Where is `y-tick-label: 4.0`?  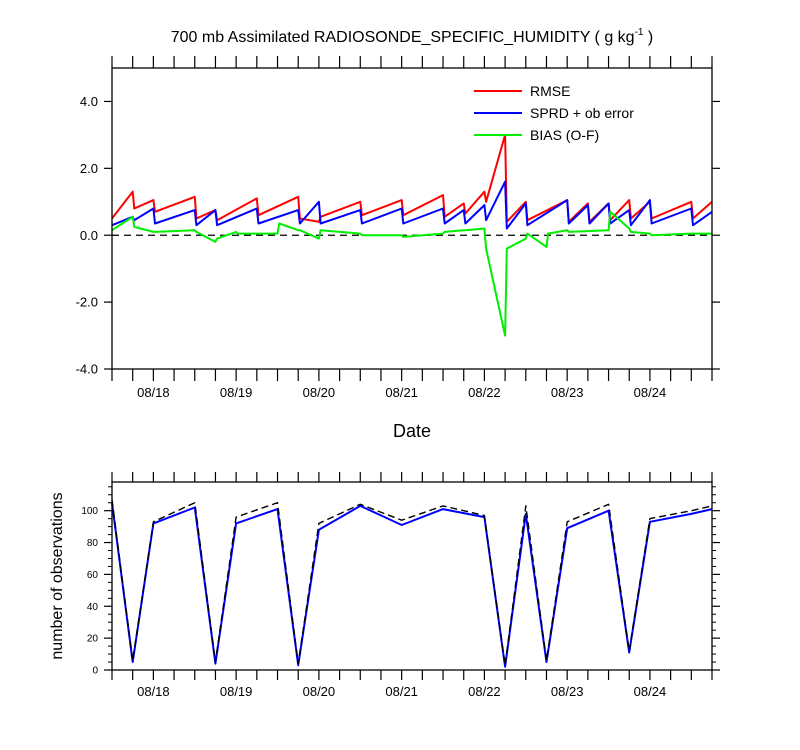 y-tick-label: 4.0 is located at coordinates (89, 101).